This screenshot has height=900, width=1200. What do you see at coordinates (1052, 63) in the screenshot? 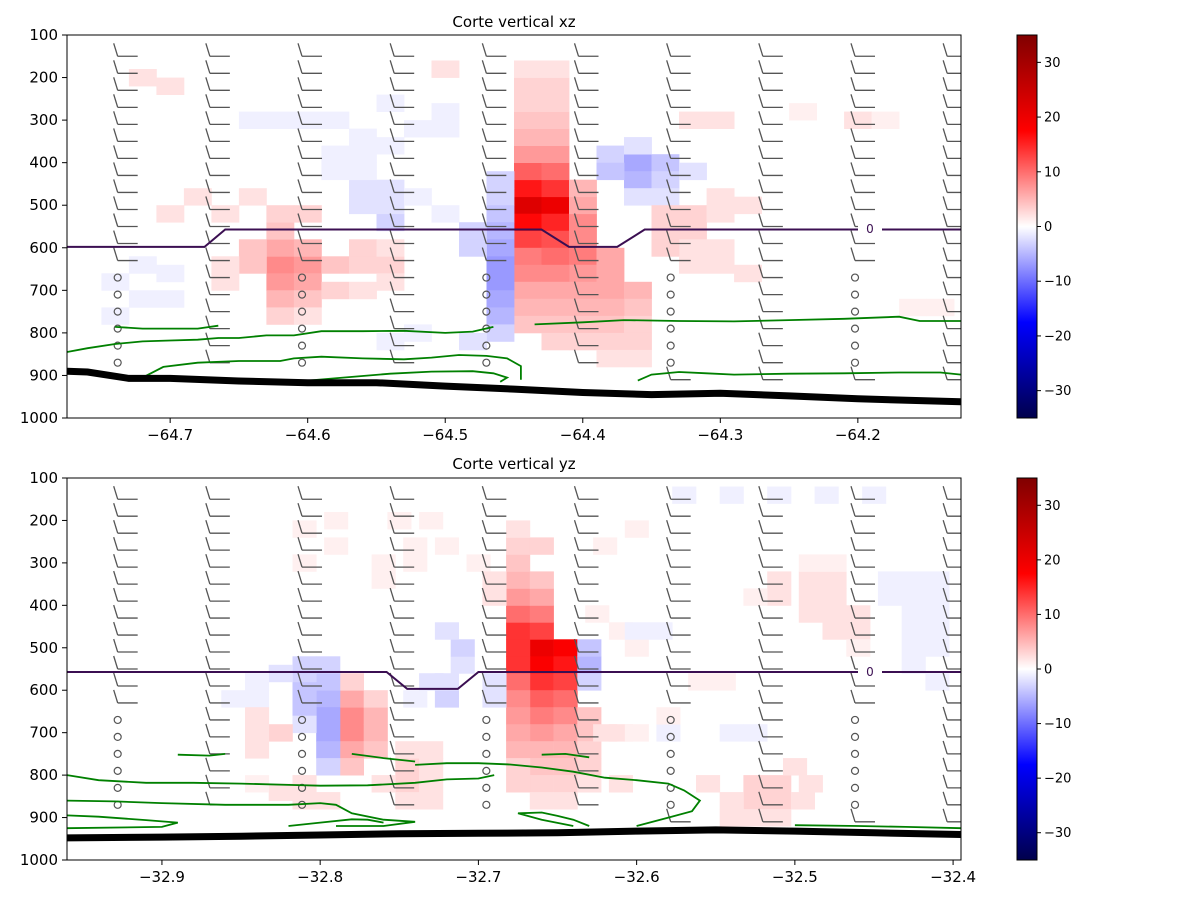
I see `colorbar-tick-label: 30` at bounding box center [1052, 63].